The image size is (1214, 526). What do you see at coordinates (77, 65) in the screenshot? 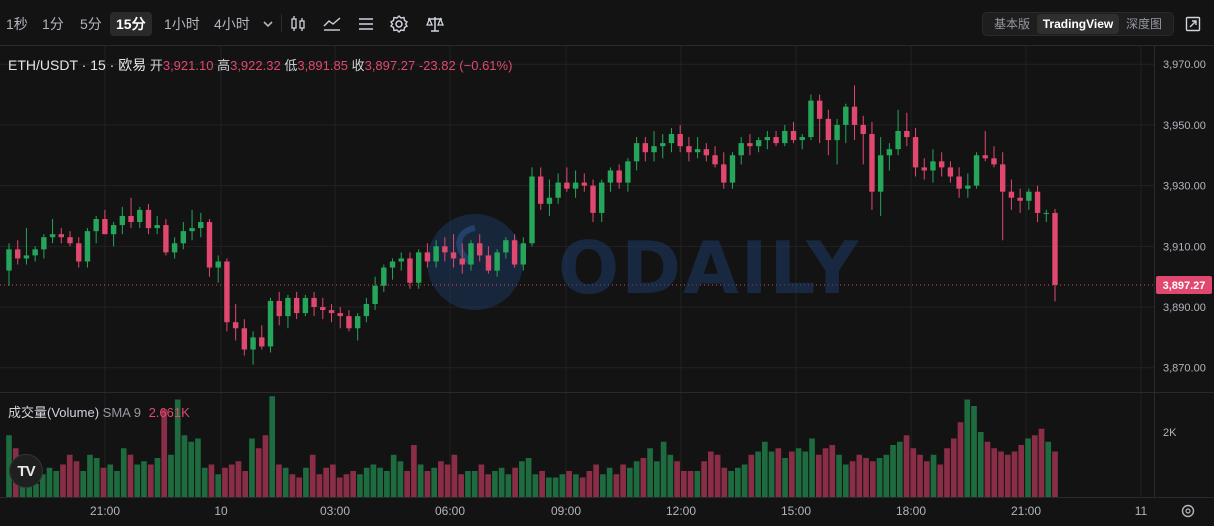
I see `symbol-label: ETH/USDT · 15 · 欧易` at bounding box center [77, 65].